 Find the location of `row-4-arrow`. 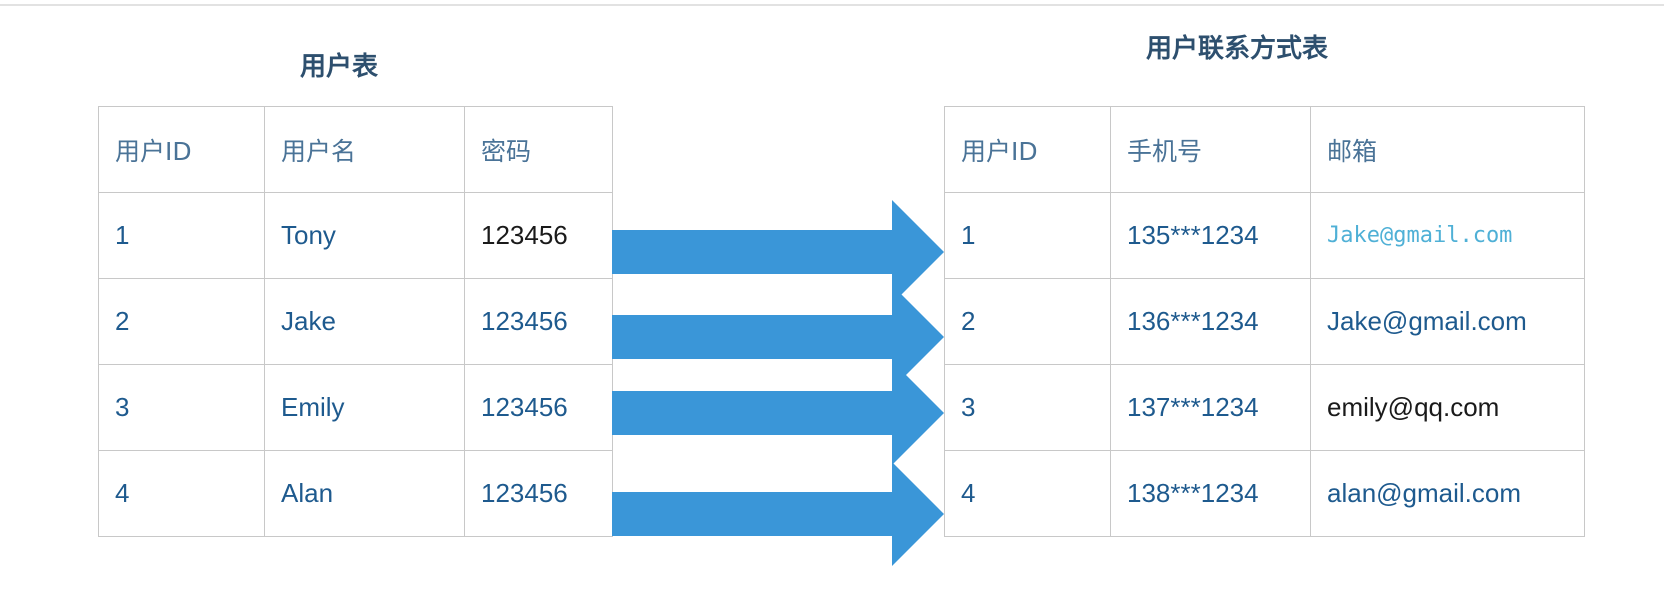

row-4-arrow is located at coordinates (778, 514).